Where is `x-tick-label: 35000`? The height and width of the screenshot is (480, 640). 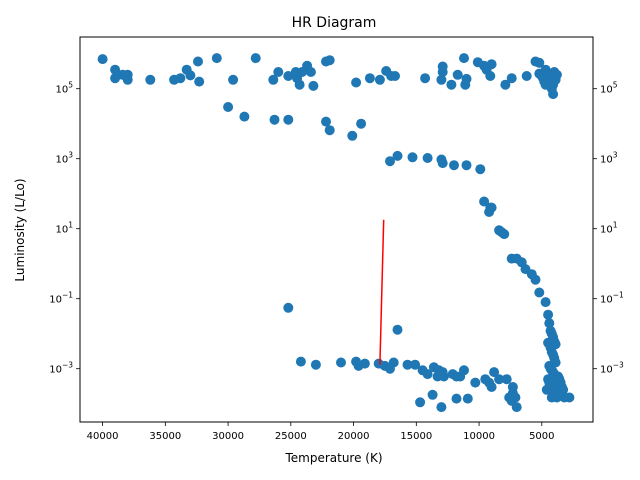 x-tick-label: 35000 is located at coordinates (165, 436).